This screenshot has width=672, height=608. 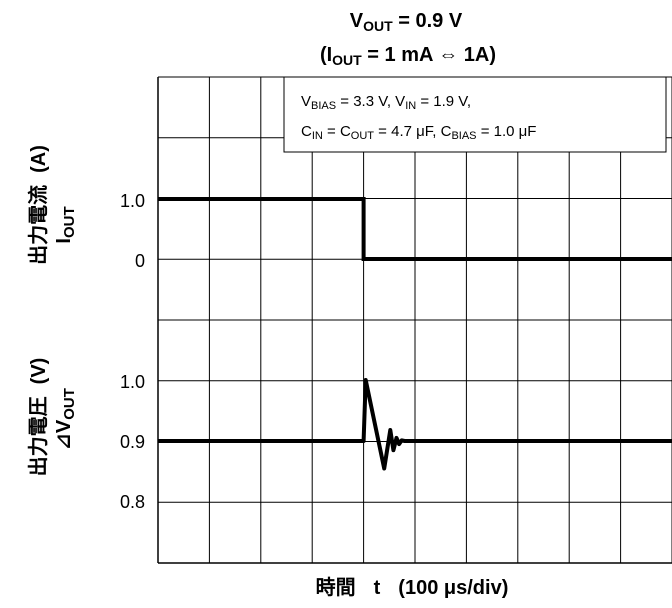 I want to click on svg-text: 出力電流(A), so click(x=38, y=205).